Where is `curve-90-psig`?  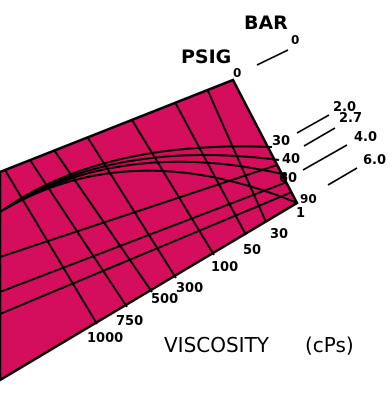 curve-90-psig is located at coordinates (149, 191).